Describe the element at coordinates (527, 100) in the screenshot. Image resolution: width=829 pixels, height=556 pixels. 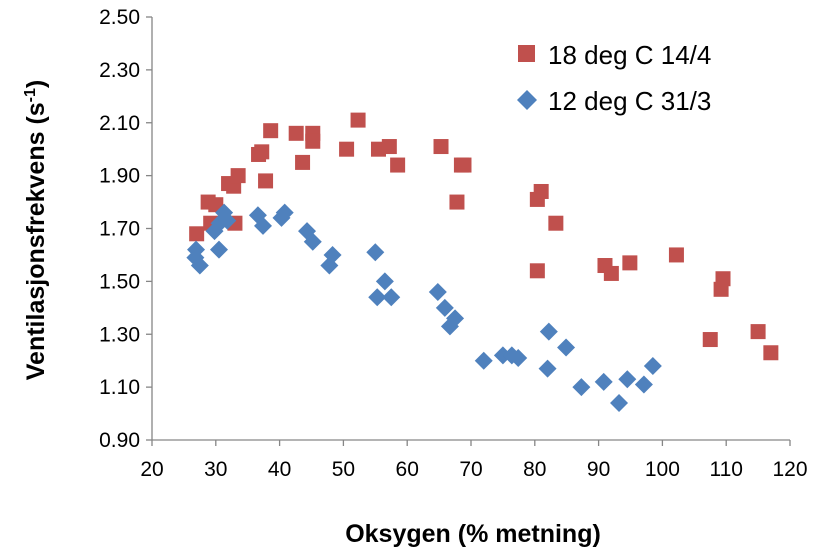
I see `legend-marker-12-deg` at that location.